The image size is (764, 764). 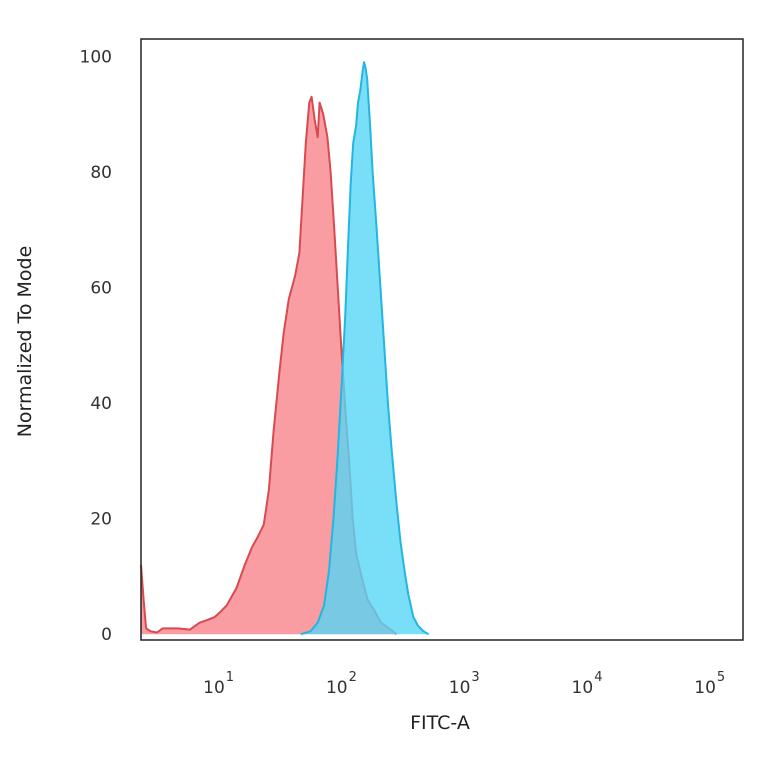 What do you see at coordinates (25, 342) in the screenshot?
I see `y-axis-title: Normalized To Mode` at bounding box center [25, 342].